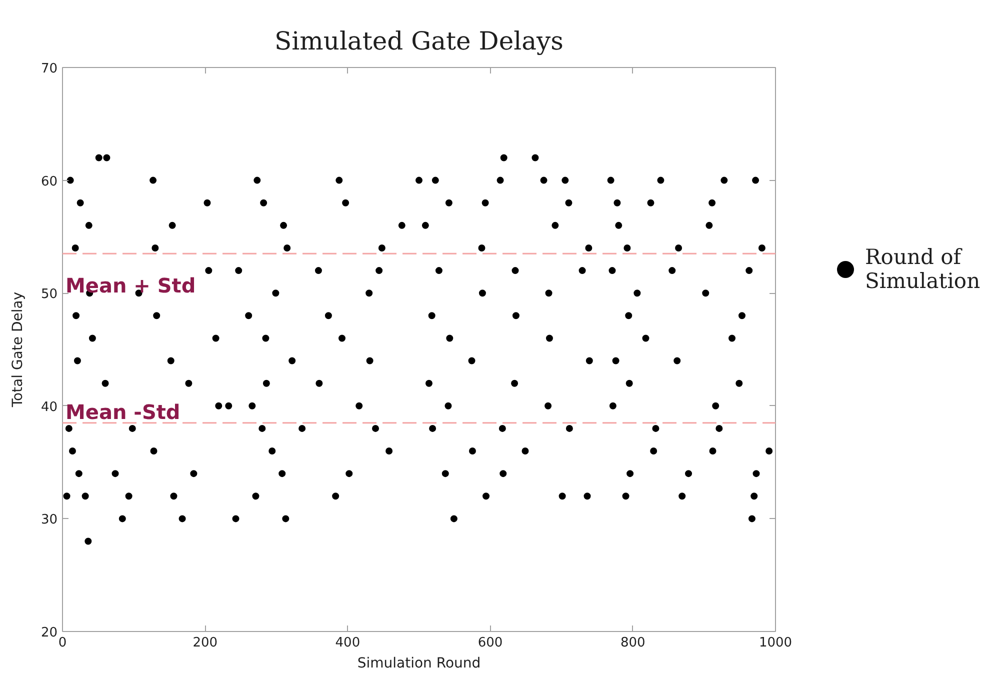  What do you see at coordinates (123, 412) in the screenshot?
I see `ref-line-label: Mean -Std` at bounding box center [123, 412].